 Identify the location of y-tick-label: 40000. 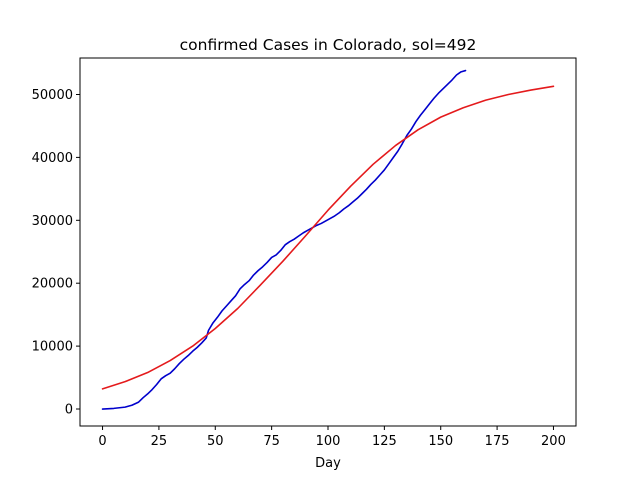
(52, 158).